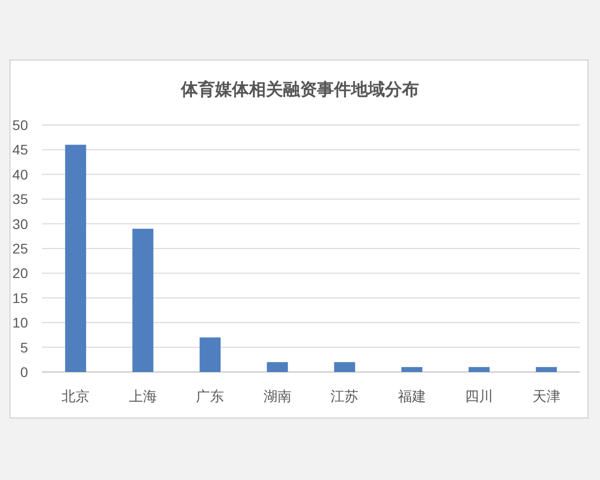 This screenshot has width=600, height=480. I want to click on y-tick-label: 25, so click(20, 248).